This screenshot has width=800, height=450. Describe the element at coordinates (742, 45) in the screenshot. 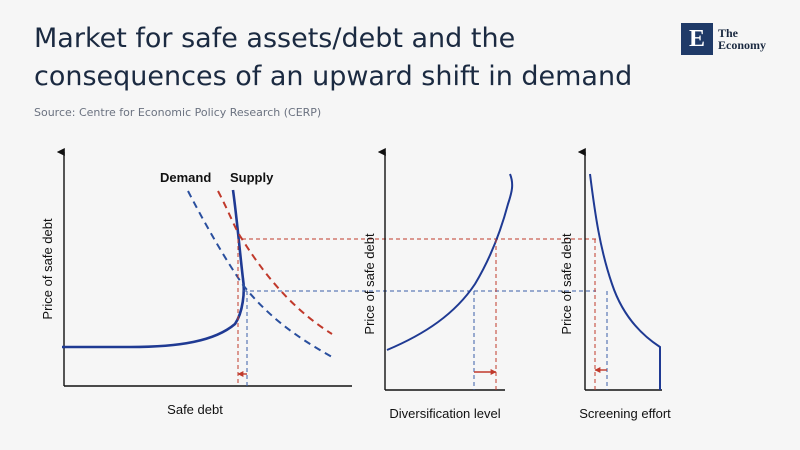

I see `logo-text-line-2: Economy` at that location.